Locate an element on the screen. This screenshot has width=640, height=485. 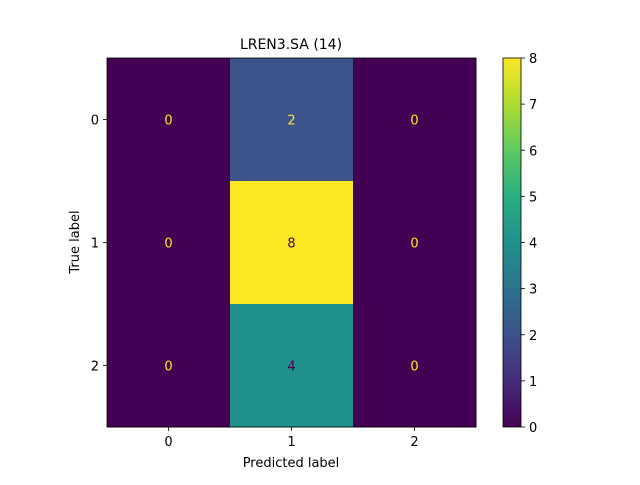
colorbar-tick-label: 7 is located at coordinates (533, 105).